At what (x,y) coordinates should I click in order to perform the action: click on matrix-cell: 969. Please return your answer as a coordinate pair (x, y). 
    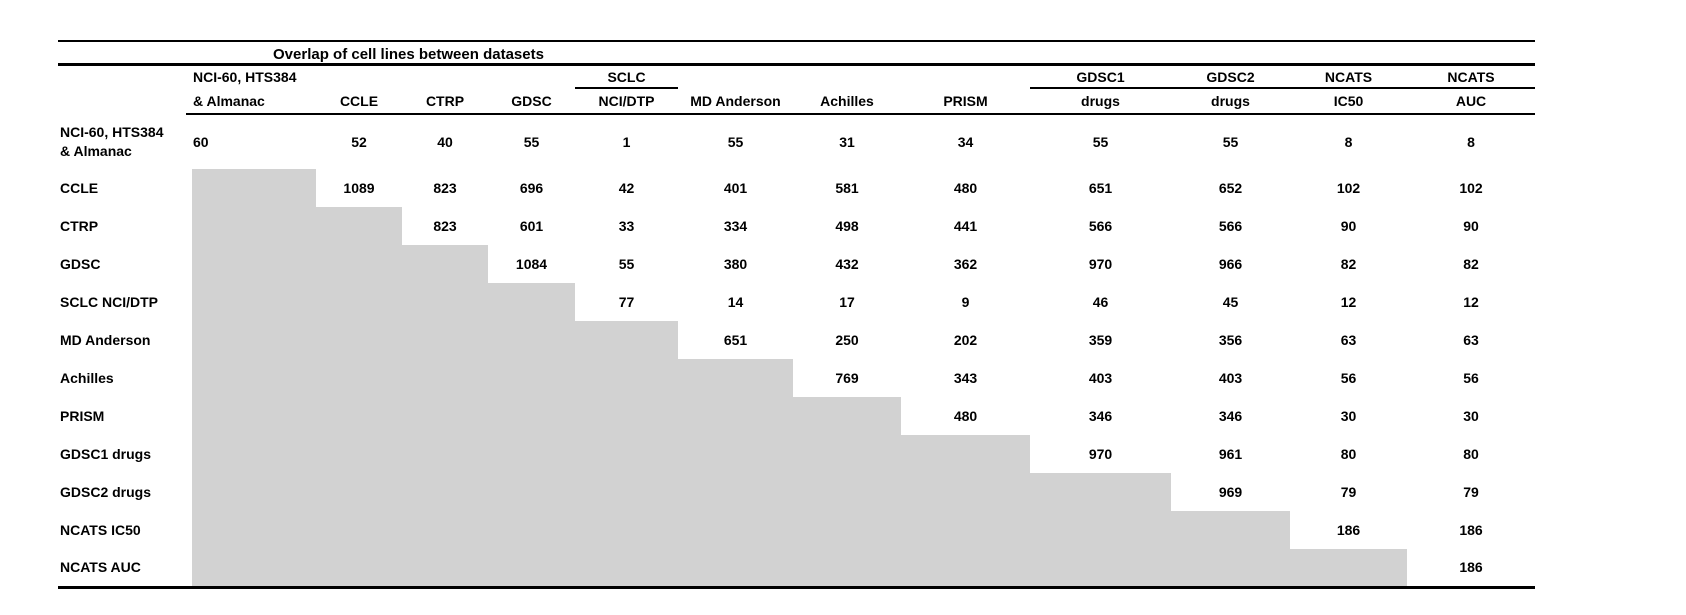
    Looking at the image, I should click on (1230, 492).